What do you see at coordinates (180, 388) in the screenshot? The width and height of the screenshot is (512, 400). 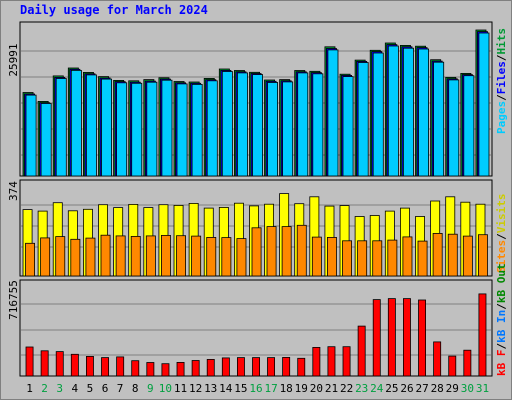 I see `x-tick-label: 11` at bounding box center [180, 388].